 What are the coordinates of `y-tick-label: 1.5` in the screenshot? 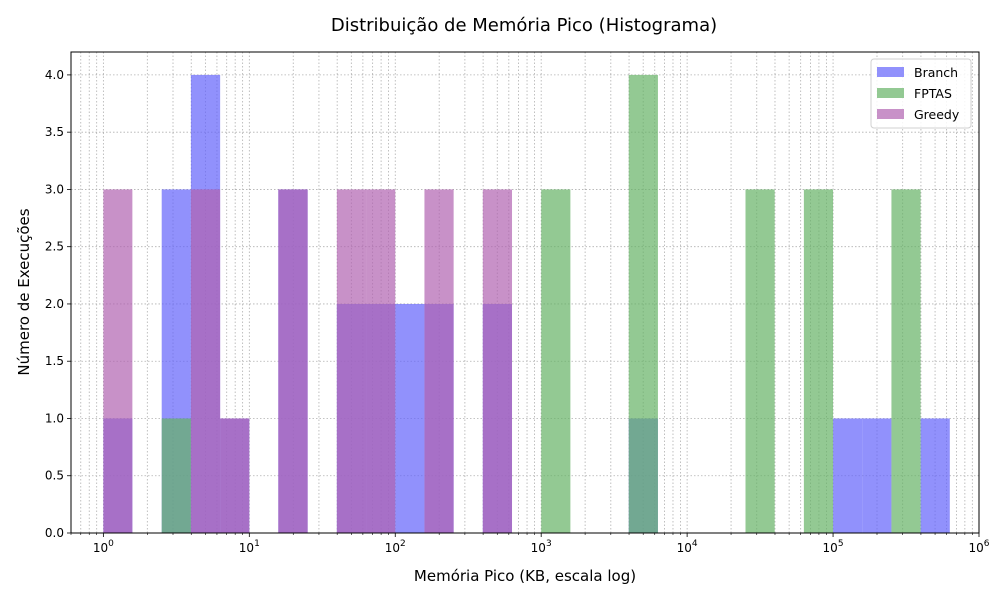 It's located at (54, 361).